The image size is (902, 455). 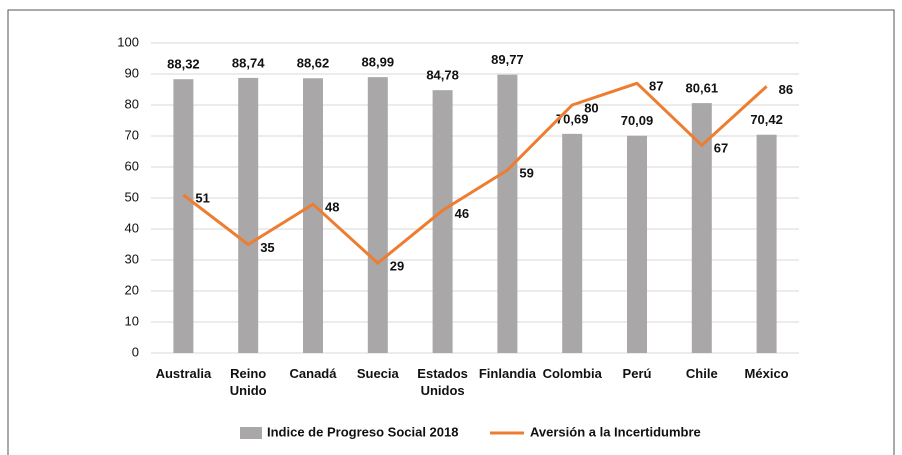 What do you see at coordinates (132, 134) in the screenshot?
I see `y-tick-label: 70` at bounding box center [132, 134].